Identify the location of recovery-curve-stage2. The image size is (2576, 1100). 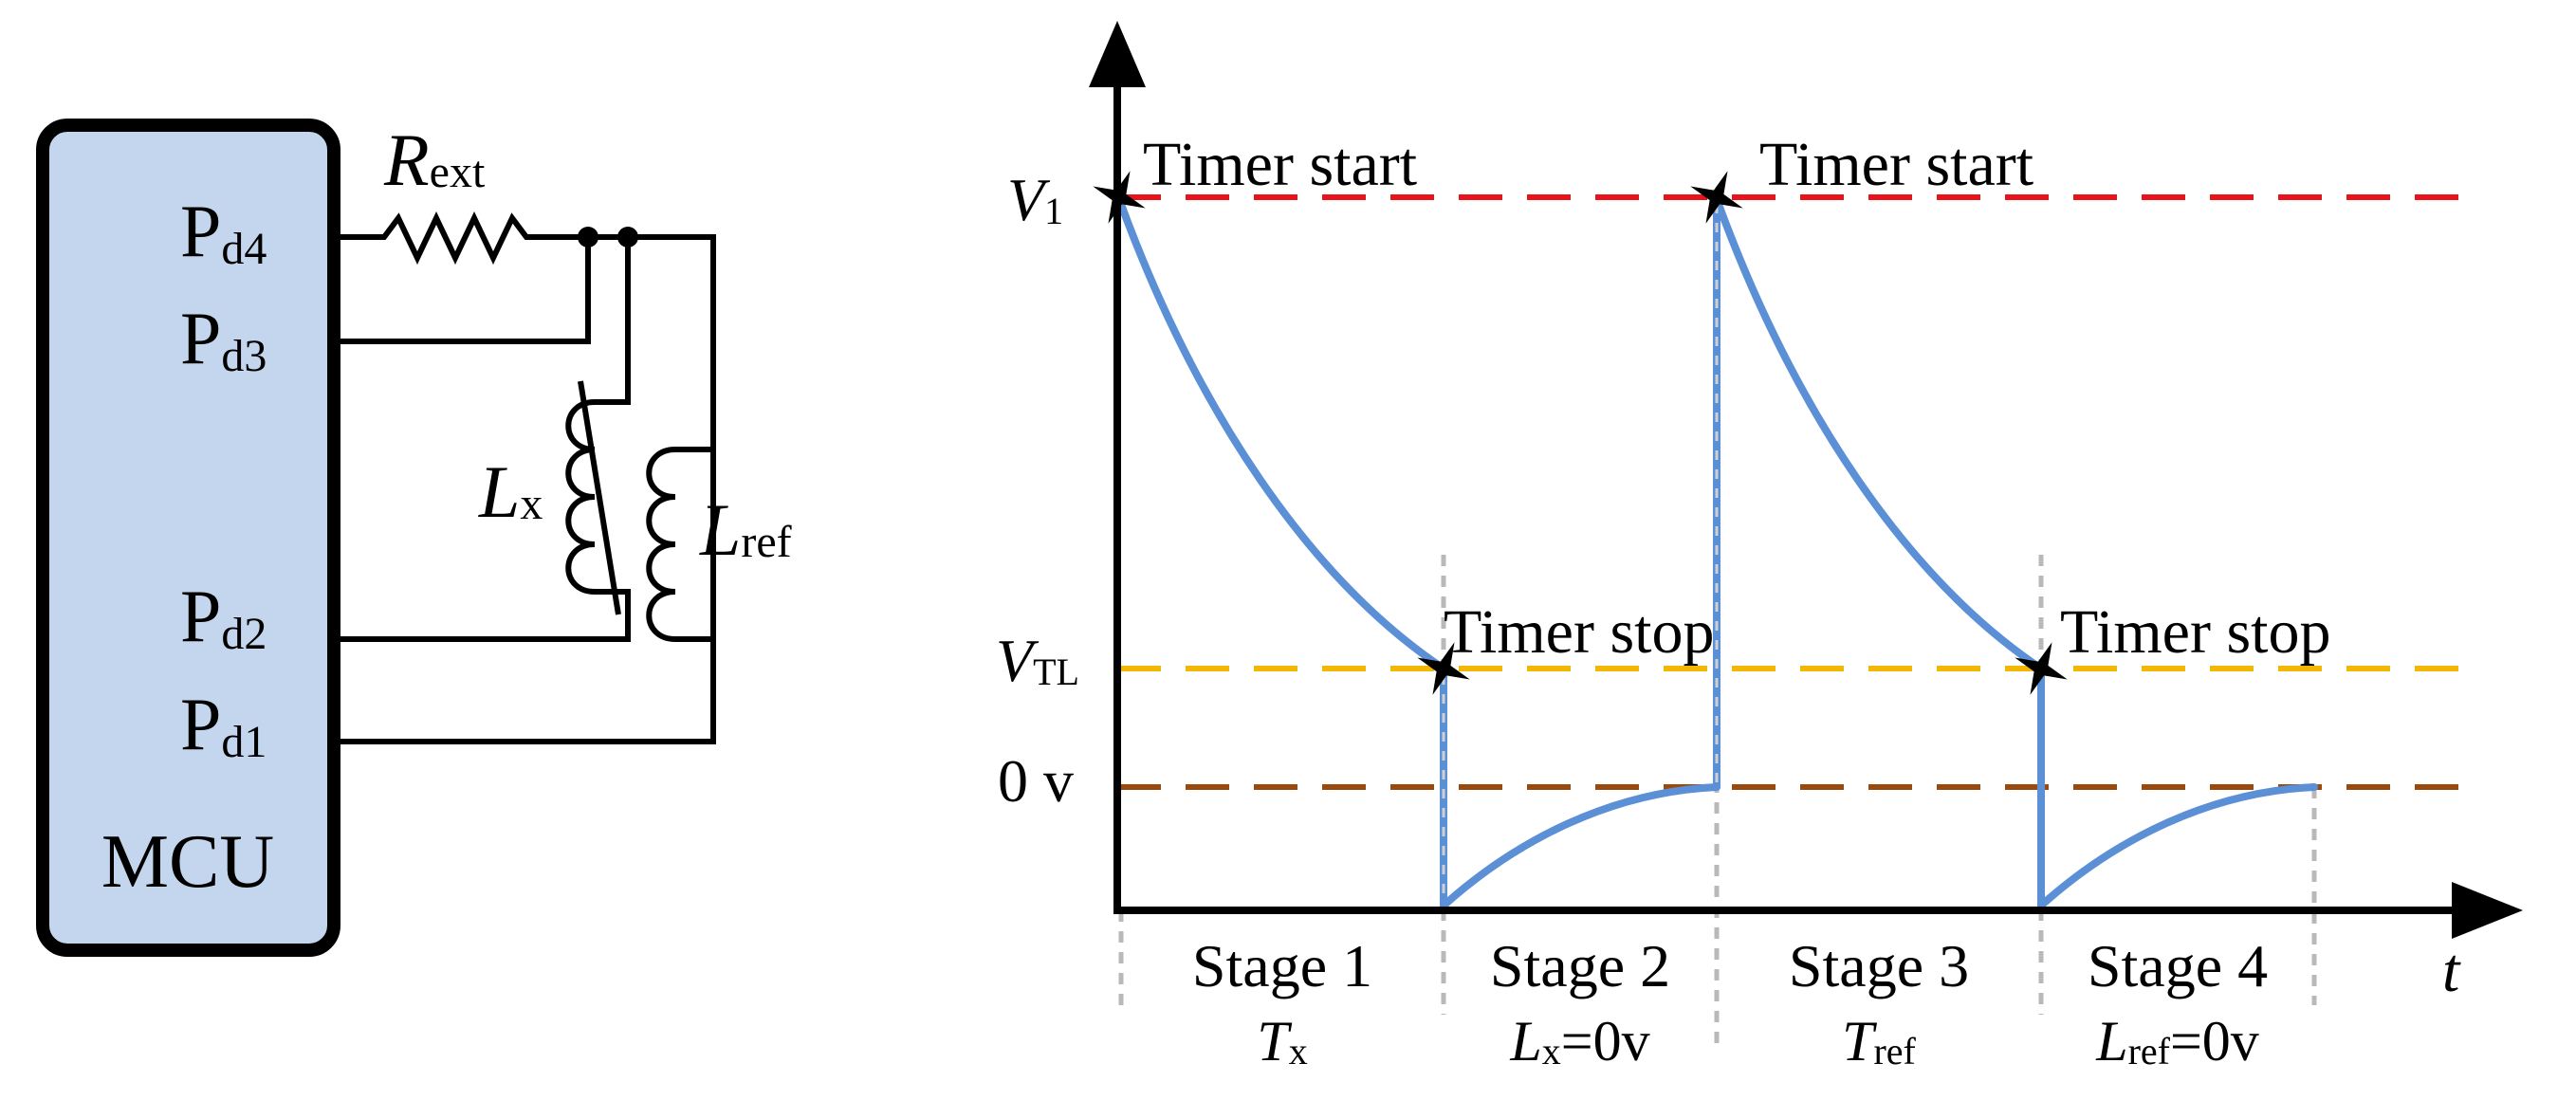
(1580, 846).